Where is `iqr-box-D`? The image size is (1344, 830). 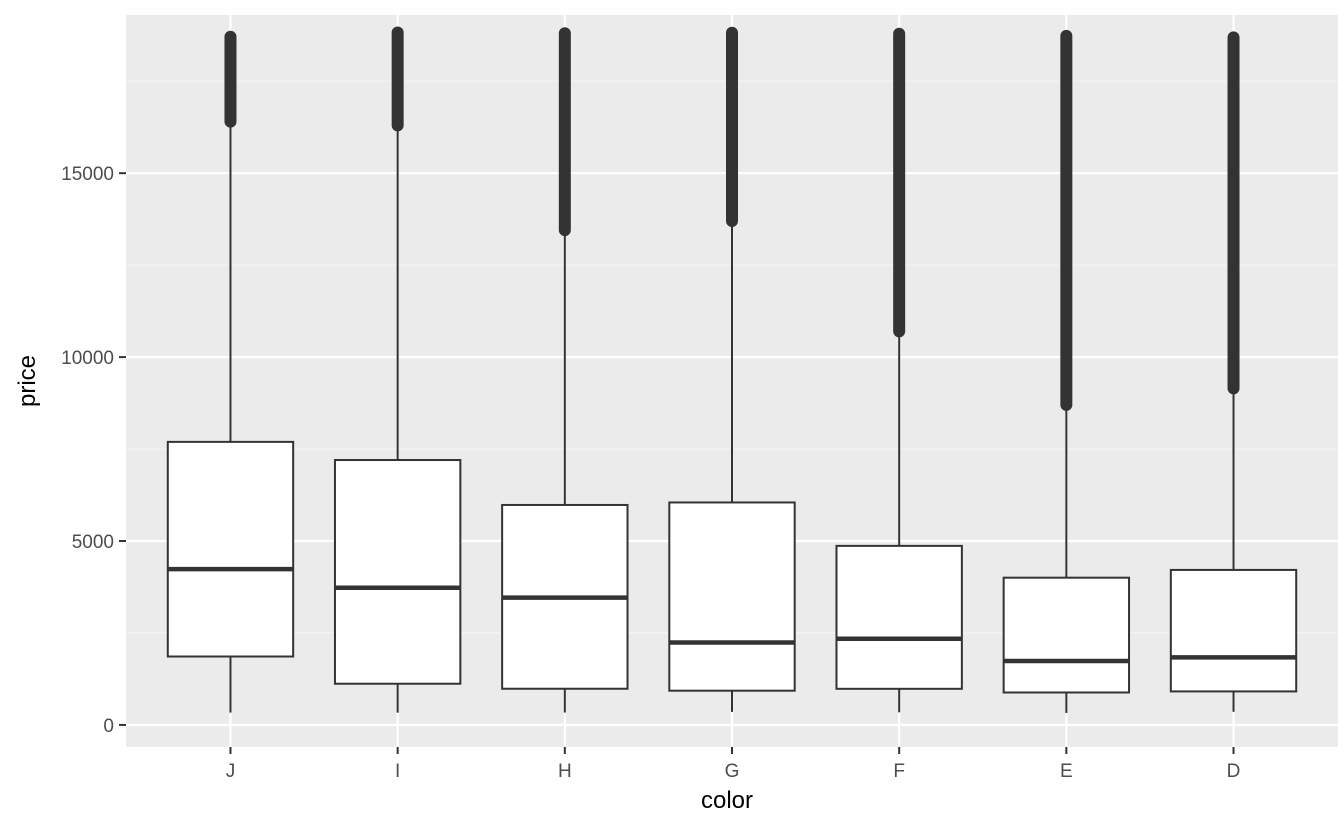
iqr-box-D is located at coordinates (1233, 630).